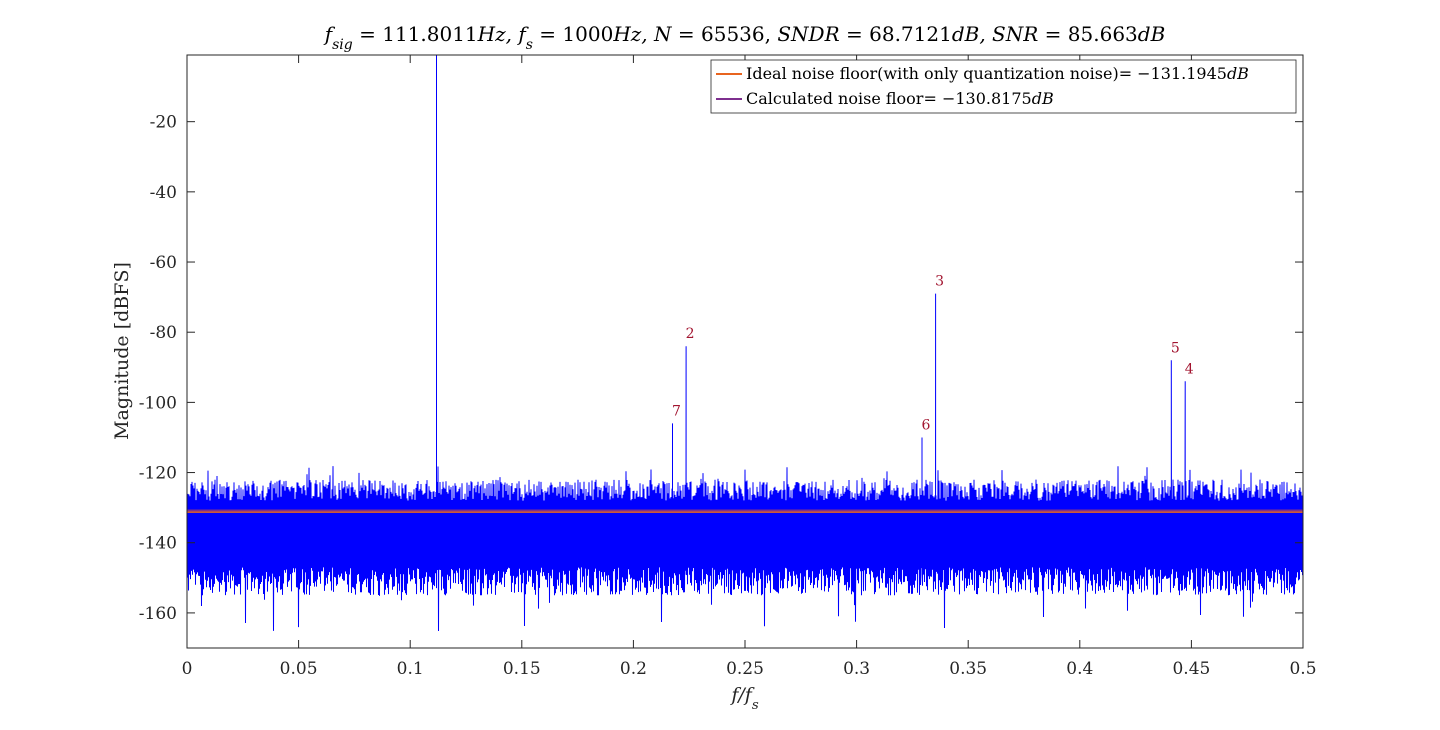 The height and width of the screenshot is (730, 1440). What do you see at coordinates (503, 34) in the screenshot?
I see `text-part: Hz, f` at bounding box center [503, 34].